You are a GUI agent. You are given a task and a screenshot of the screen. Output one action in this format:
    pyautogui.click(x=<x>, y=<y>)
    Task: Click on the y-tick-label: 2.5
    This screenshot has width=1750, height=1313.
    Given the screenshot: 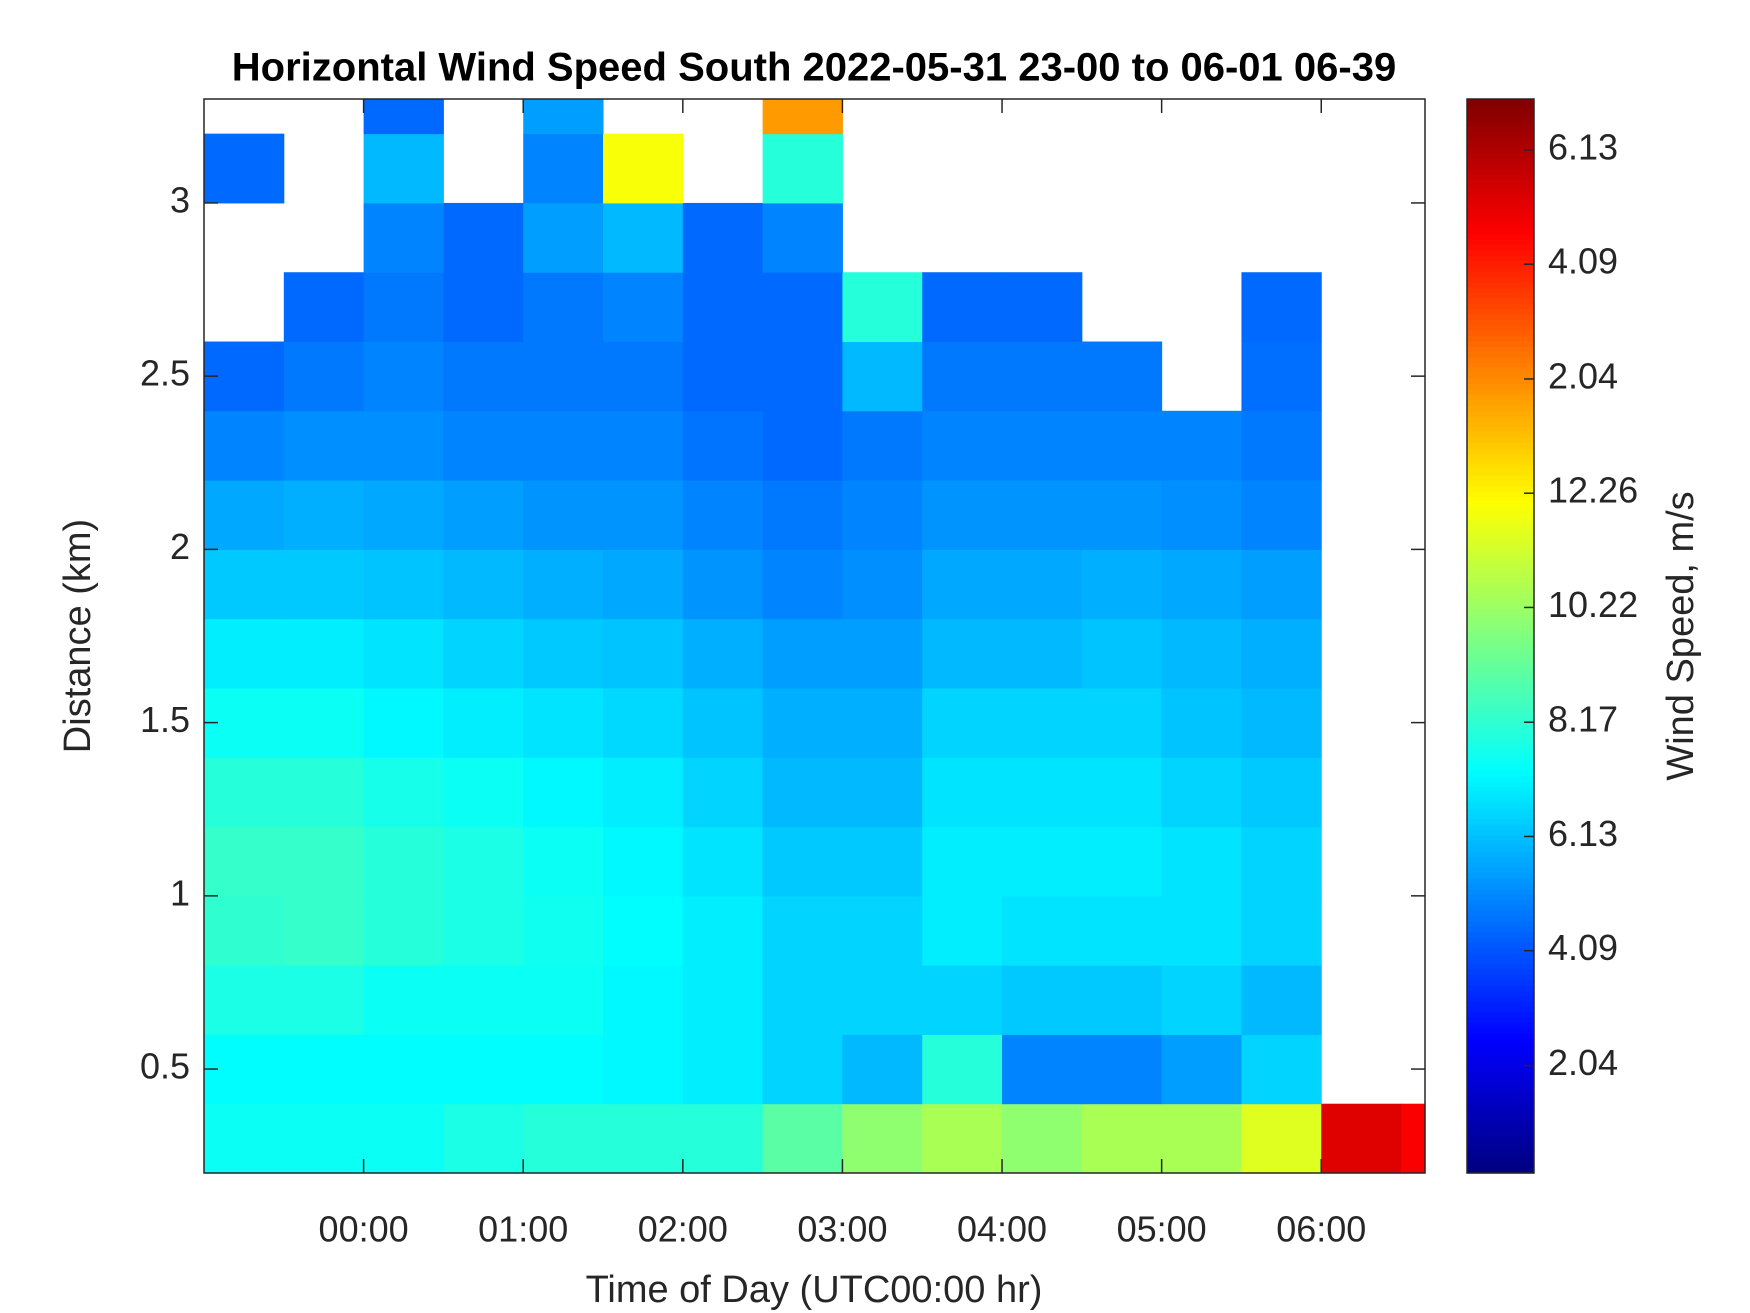 What is the action you would take?
    pyautogui.click(x=165, y=373)
    